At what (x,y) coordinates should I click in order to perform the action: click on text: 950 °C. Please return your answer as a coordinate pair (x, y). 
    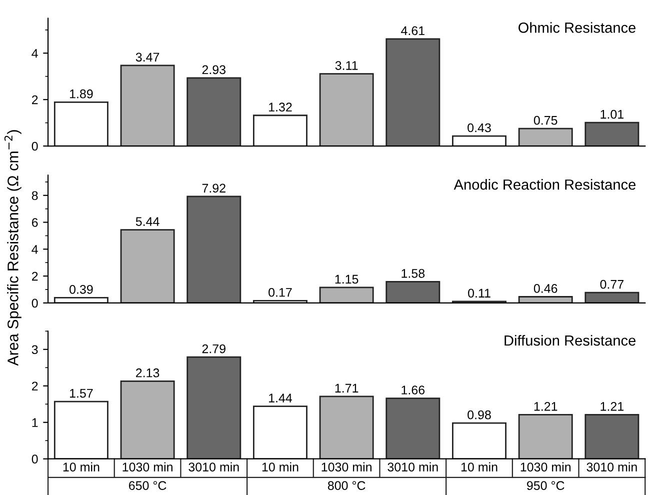
    Looking at the image, I should click on (545, 485).